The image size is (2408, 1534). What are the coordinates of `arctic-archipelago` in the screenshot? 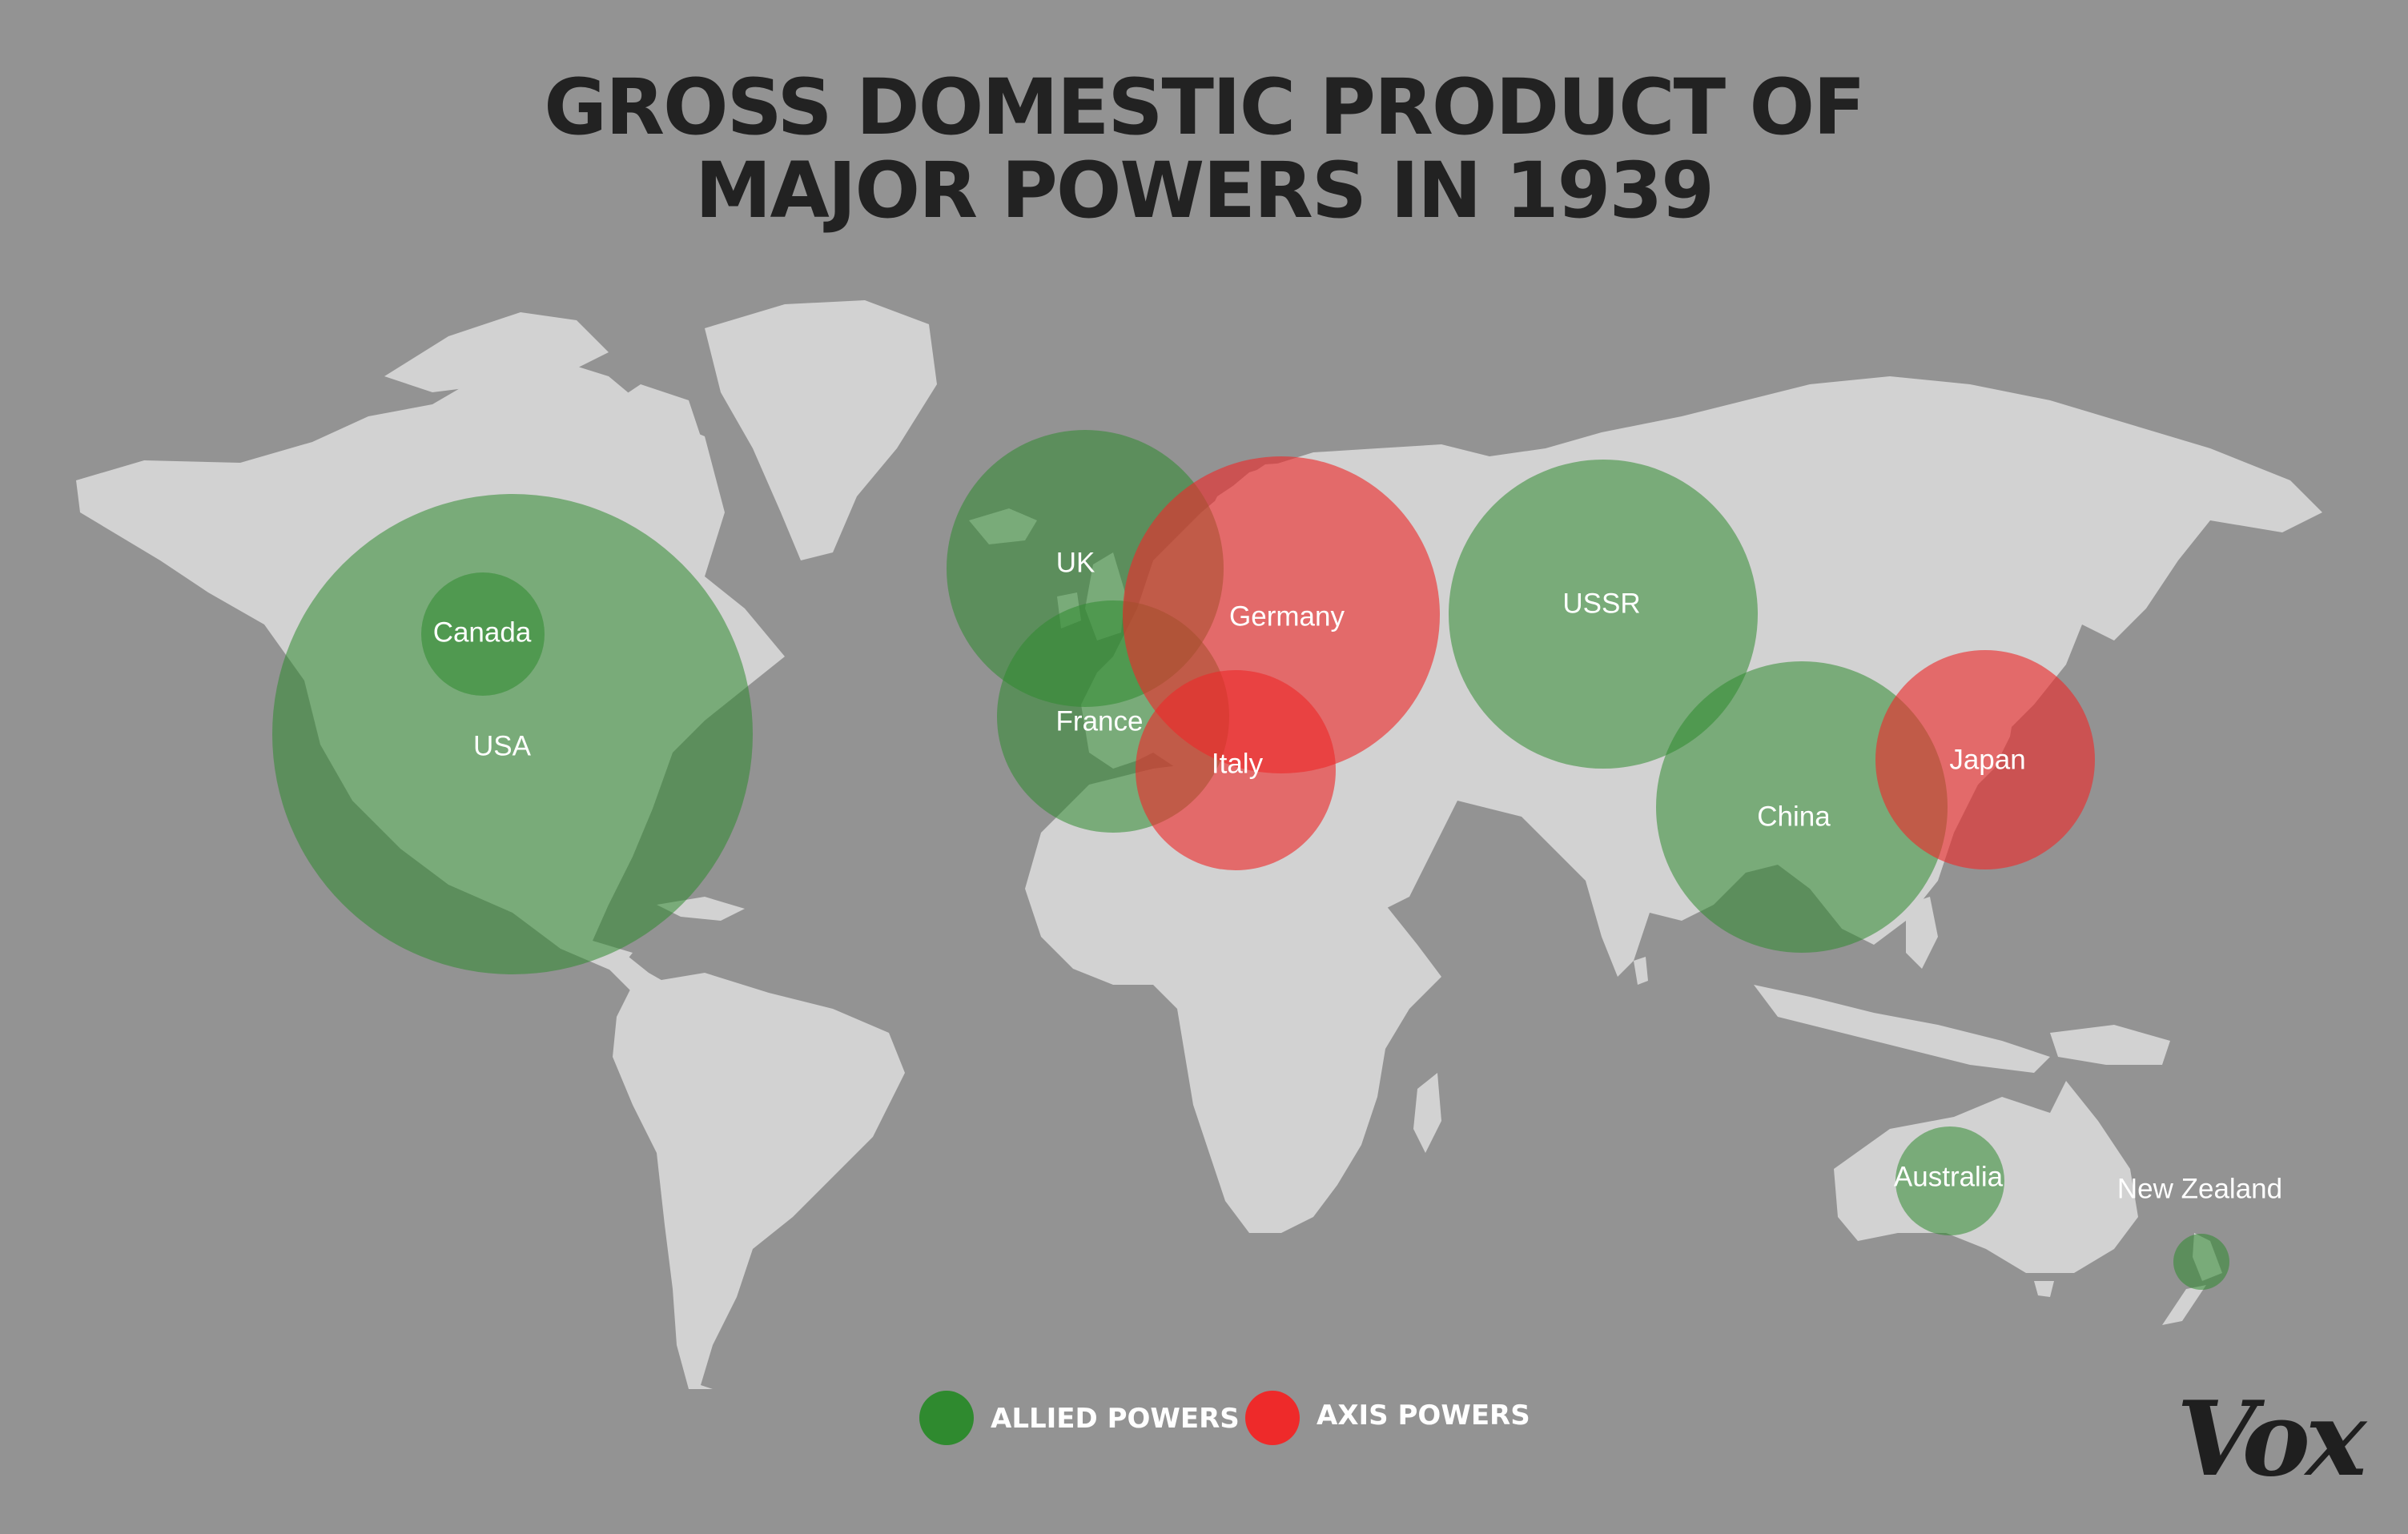 It's located at (497, 352).